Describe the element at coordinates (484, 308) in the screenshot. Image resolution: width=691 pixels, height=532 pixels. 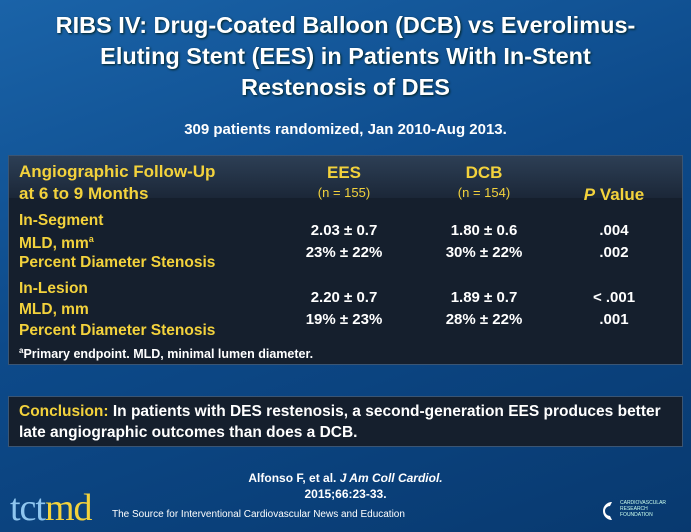
I see `dcb-values: 1.89 ± 0.7 28% ± 22%` at that location.